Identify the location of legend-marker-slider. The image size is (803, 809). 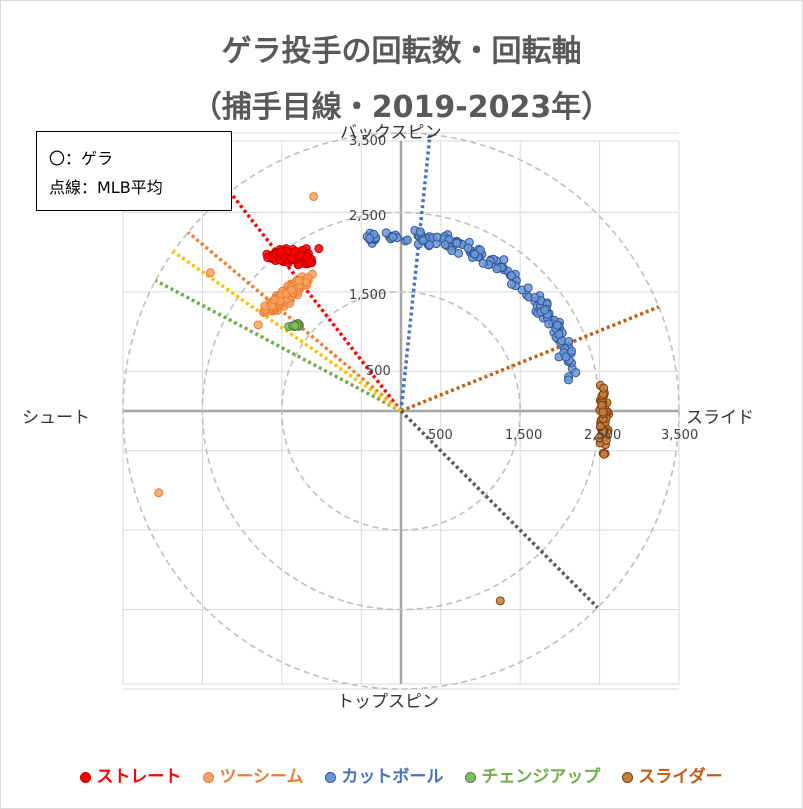
(628, 777).